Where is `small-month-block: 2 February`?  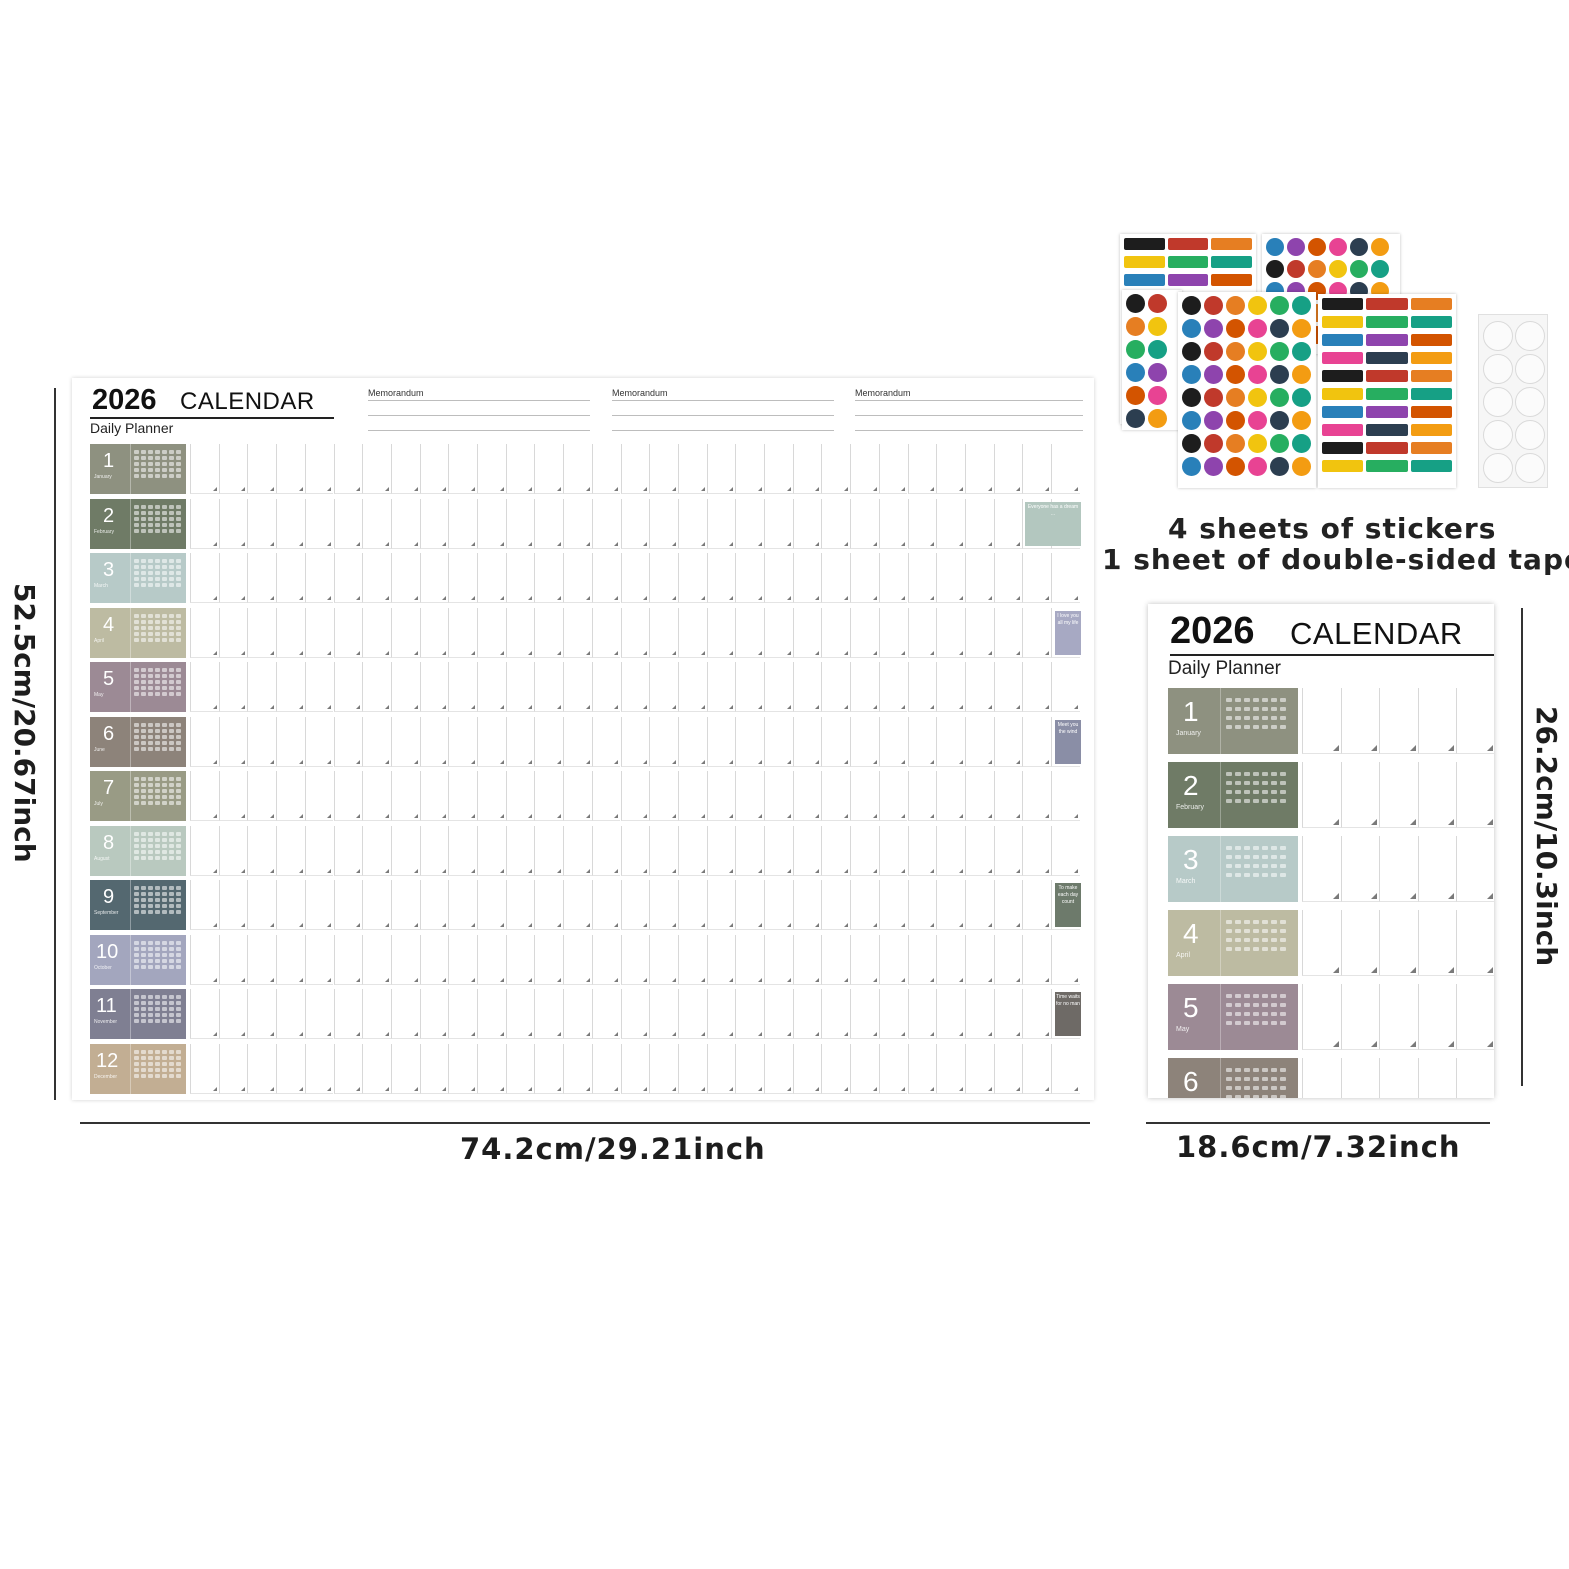
small-month-block: 2 February is located at coordinates (1233, 795).